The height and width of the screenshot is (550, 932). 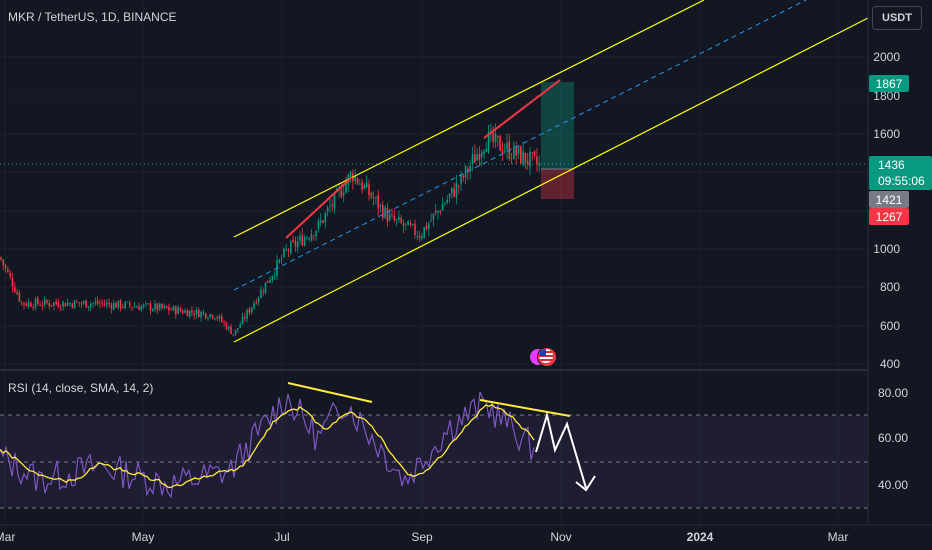 What do you see at coordinates (466, 537) in the screenshot?
I see `time-axis` at bounding box center [466, 537].